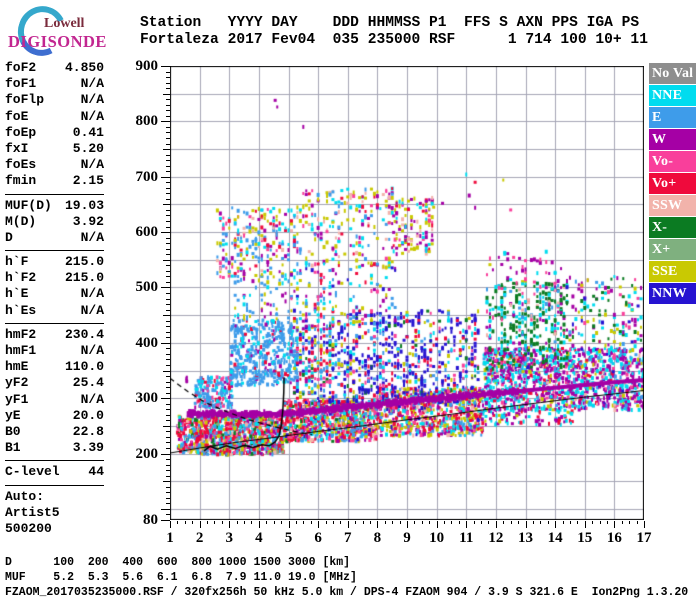 Image resolution: width=700 pixels, height=600 pixels. I want to click on x-axis-label: 11, so click(466, 538).